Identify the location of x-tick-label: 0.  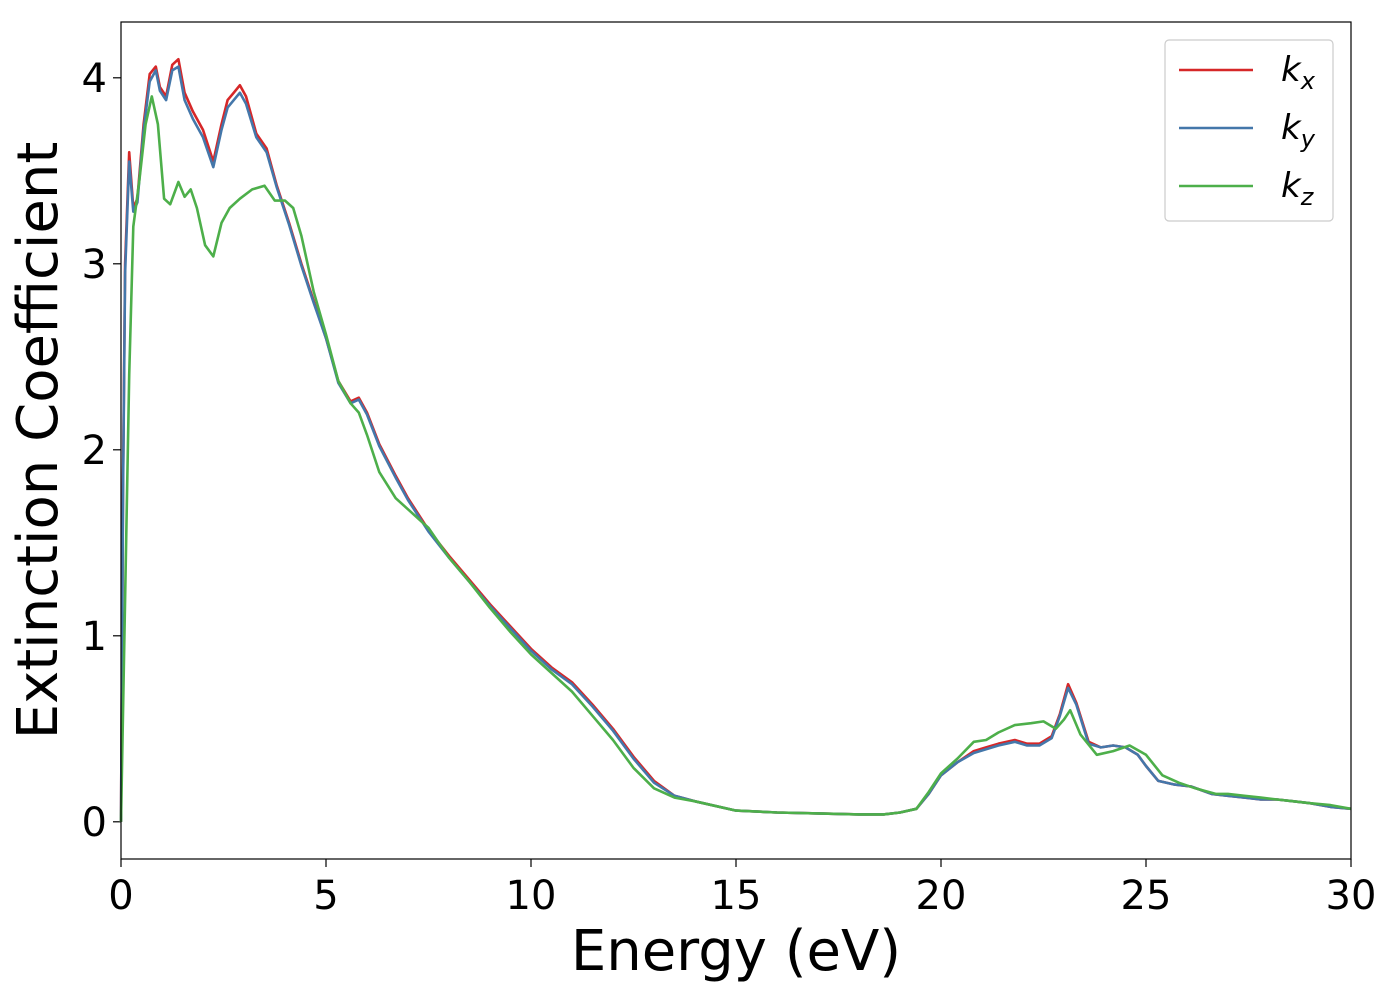
(120, 896).